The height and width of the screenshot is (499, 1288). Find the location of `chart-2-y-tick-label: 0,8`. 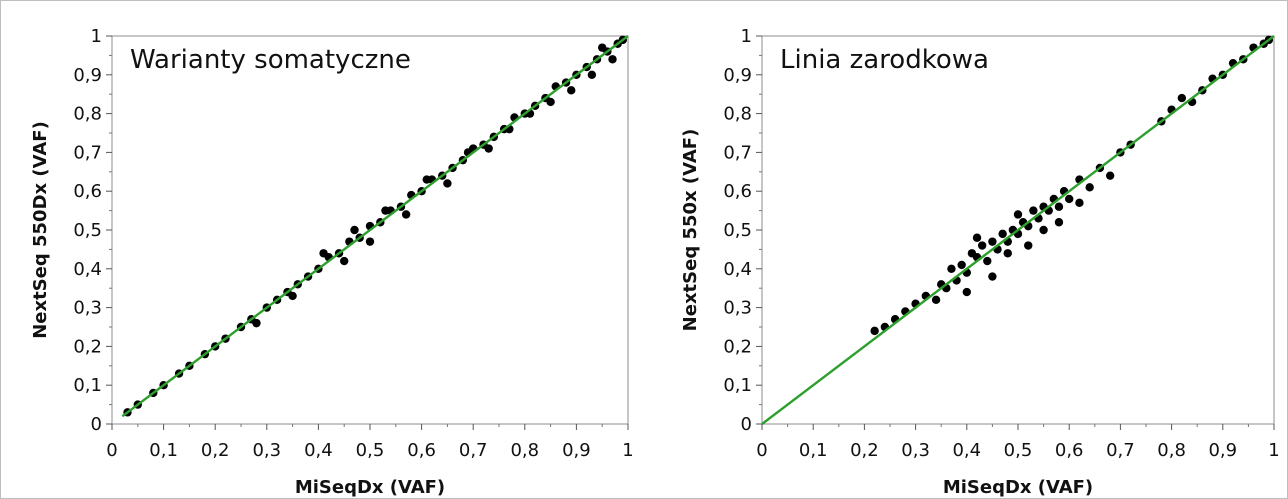

chart-2-y-tick-label: 0,8 is located at coordinates (737, 114).